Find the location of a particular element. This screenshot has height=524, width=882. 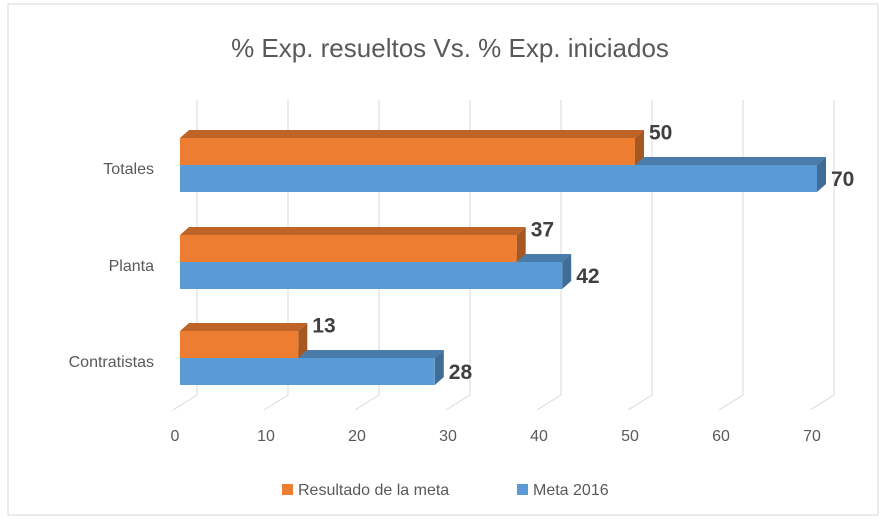

data-label: 50 is located at coordinates (660, 133).